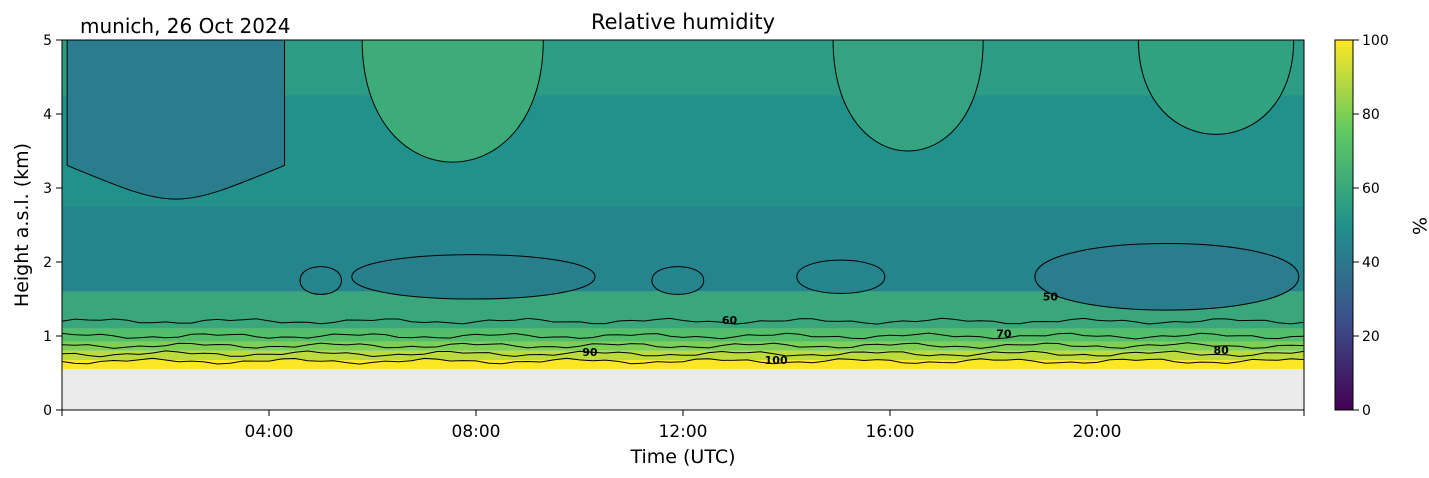  Describe the element at coordinates (22, 225) in the screenshot. I see `y-axis-label: Height a.s.l. (km)` at that location.